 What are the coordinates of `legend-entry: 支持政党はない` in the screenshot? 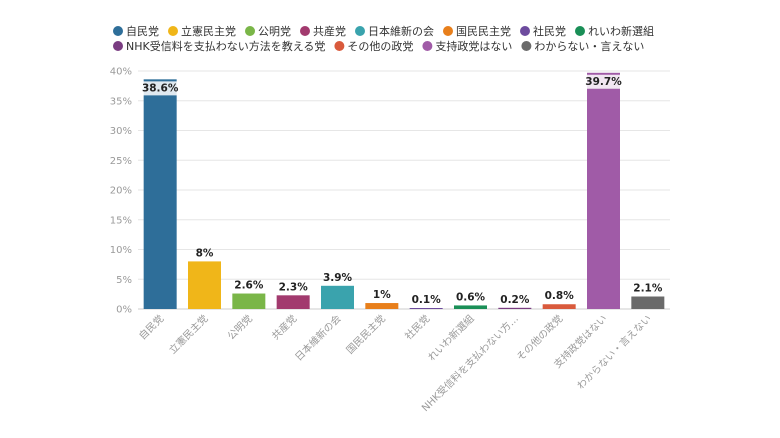 It's located at (473, 46).